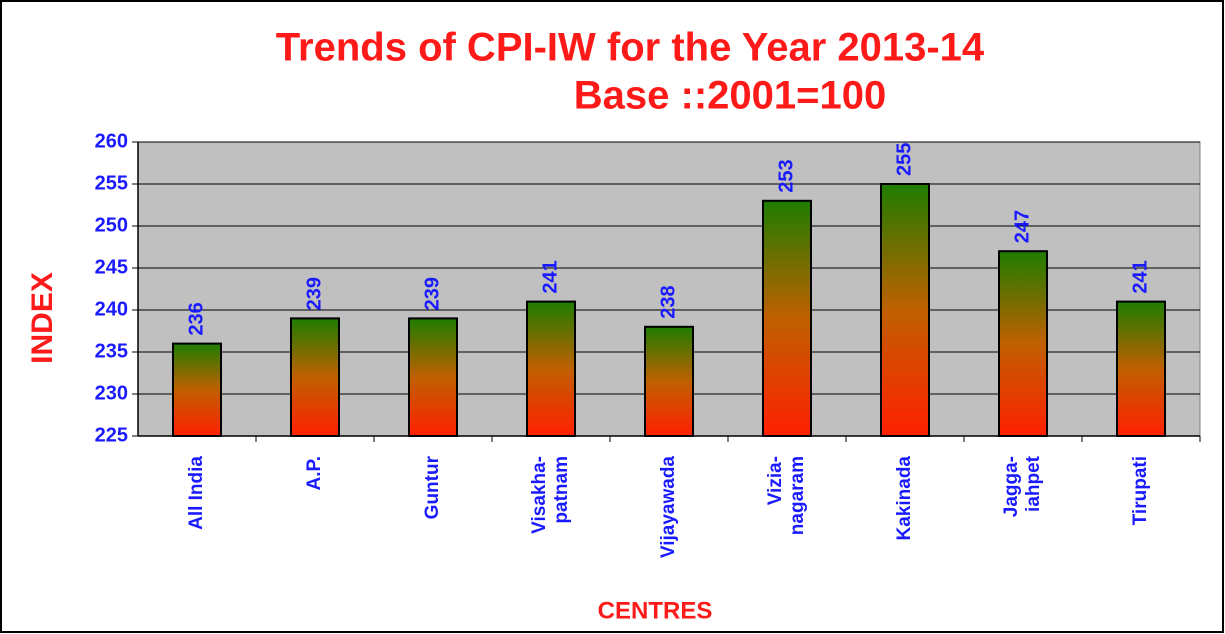 The image size is (1225, 634). What do you see at coordinates (314, 473) in the screenshot?
I see `x-tick-label: A.P.` at bounding box center [314, 473].